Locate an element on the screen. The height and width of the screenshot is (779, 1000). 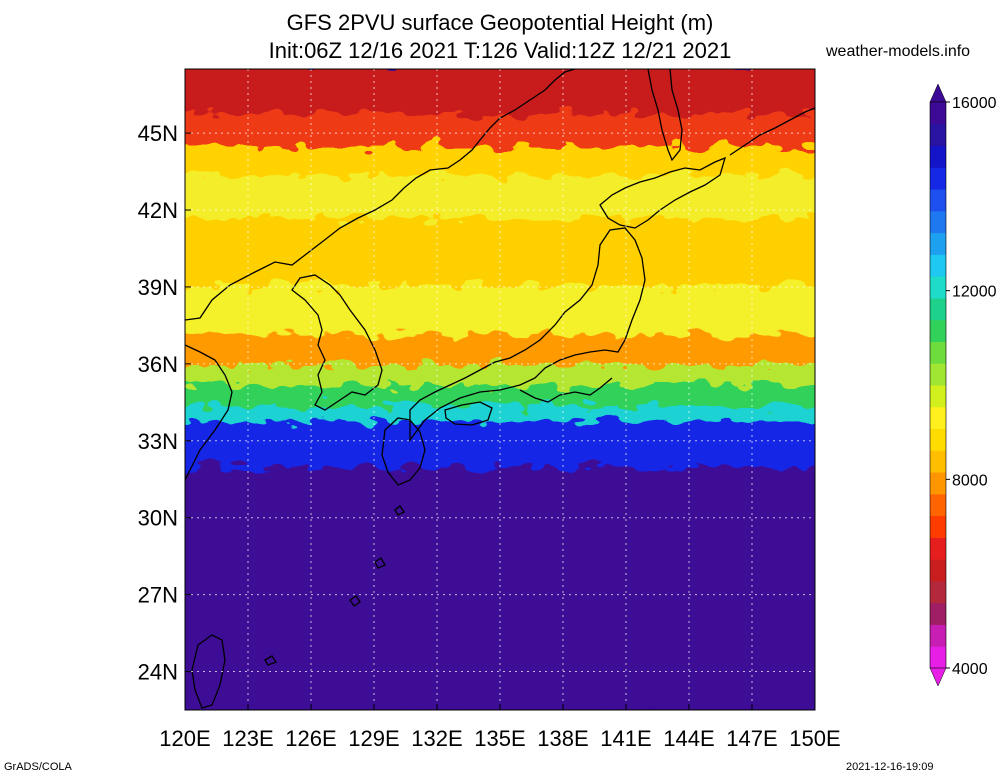
x-tick-label: 126E is located at coordinates (310, 738).